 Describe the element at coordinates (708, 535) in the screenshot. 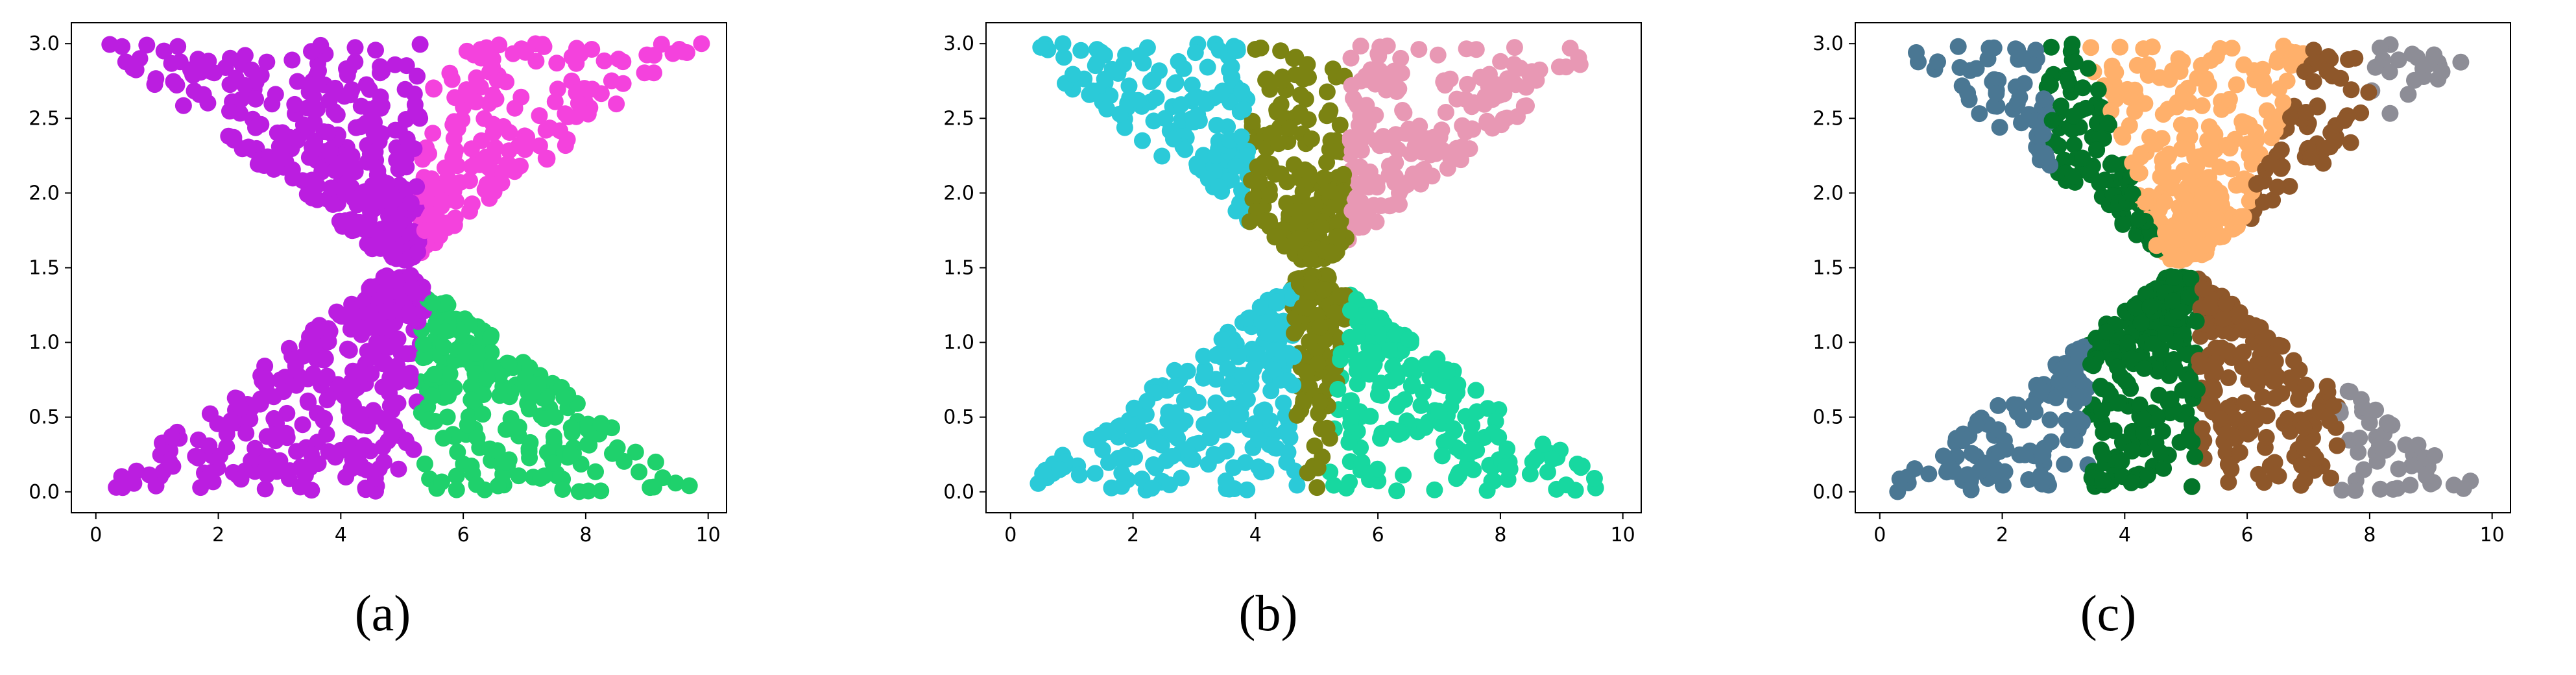

I see `x-tick-label: 10` at that location.